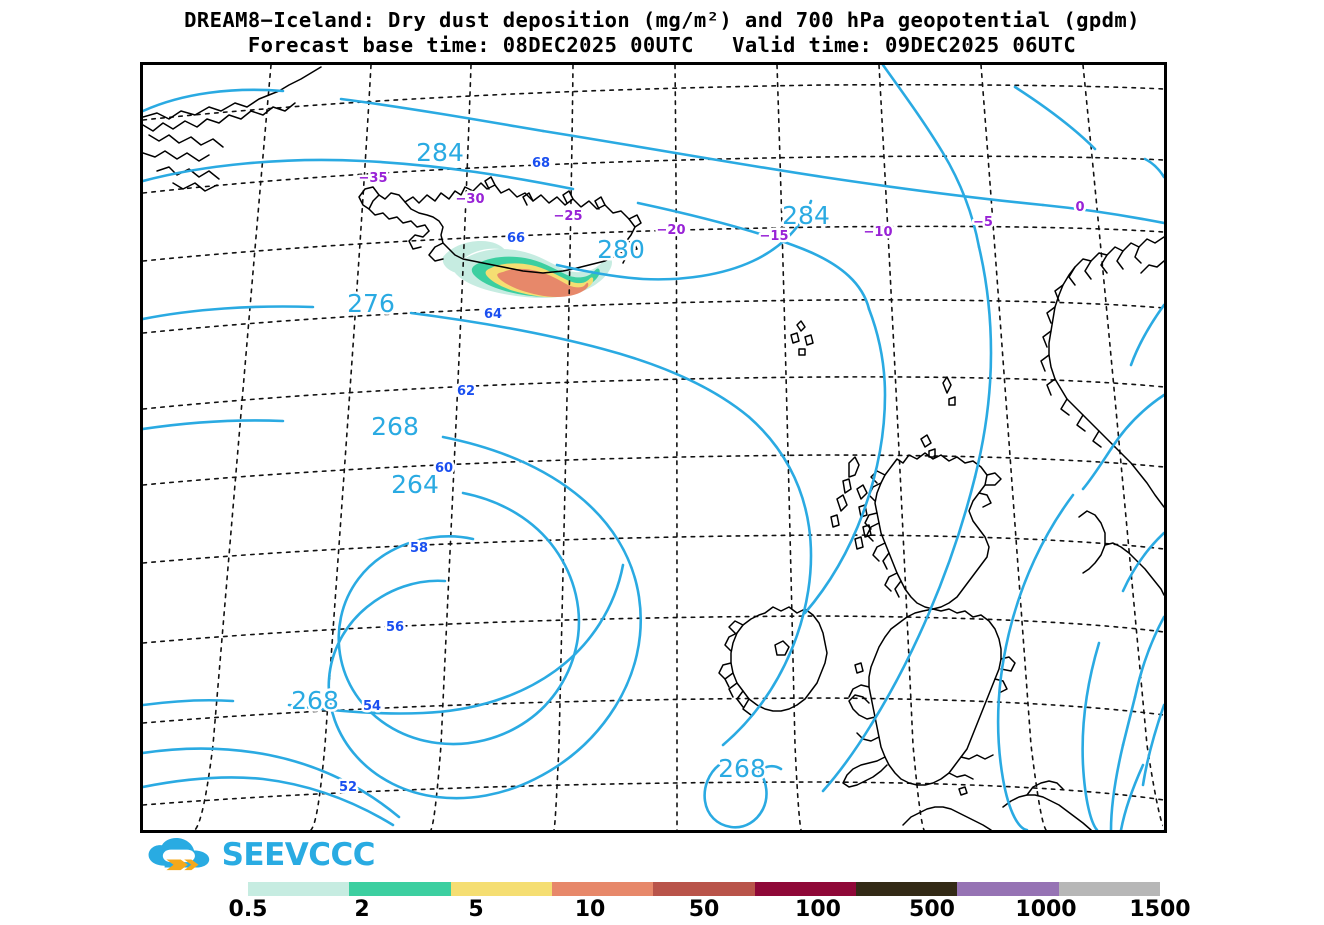  What do you see at coordinates (1160, 909) in the screenshot?
I see `colorbar-label-1500: 1500` at bounding box center [1160, 909].